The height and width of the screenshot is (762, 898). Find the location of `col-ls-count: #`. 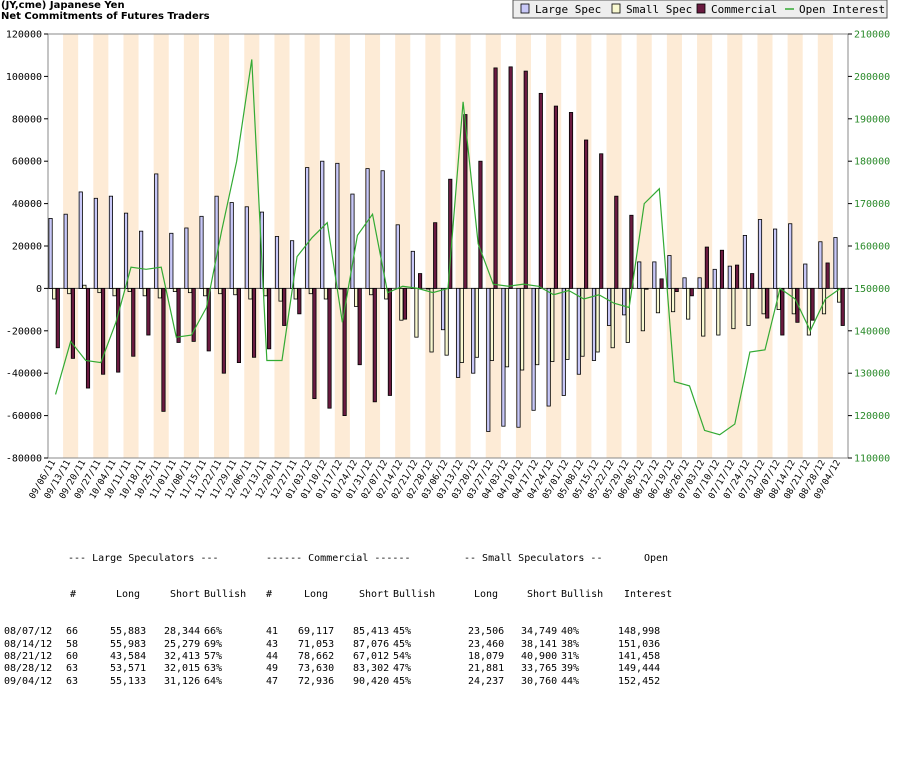

col-ls-count: # is located at coordinates (73, 595).